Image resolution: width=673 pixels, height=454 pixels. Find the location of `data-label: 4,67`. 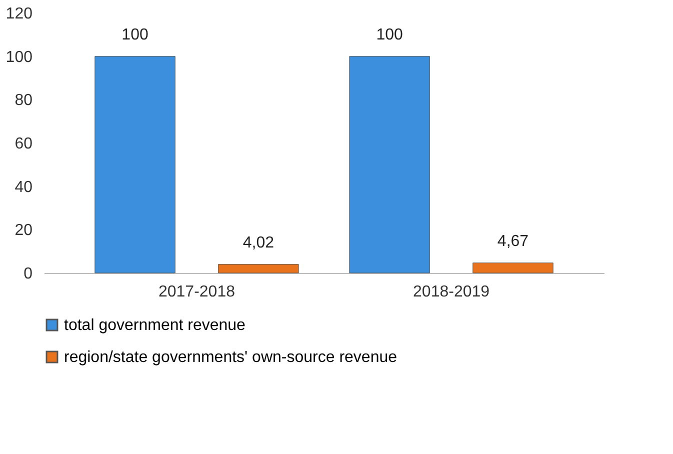

data-label: 4,67 is located at coordinates (513, 241).